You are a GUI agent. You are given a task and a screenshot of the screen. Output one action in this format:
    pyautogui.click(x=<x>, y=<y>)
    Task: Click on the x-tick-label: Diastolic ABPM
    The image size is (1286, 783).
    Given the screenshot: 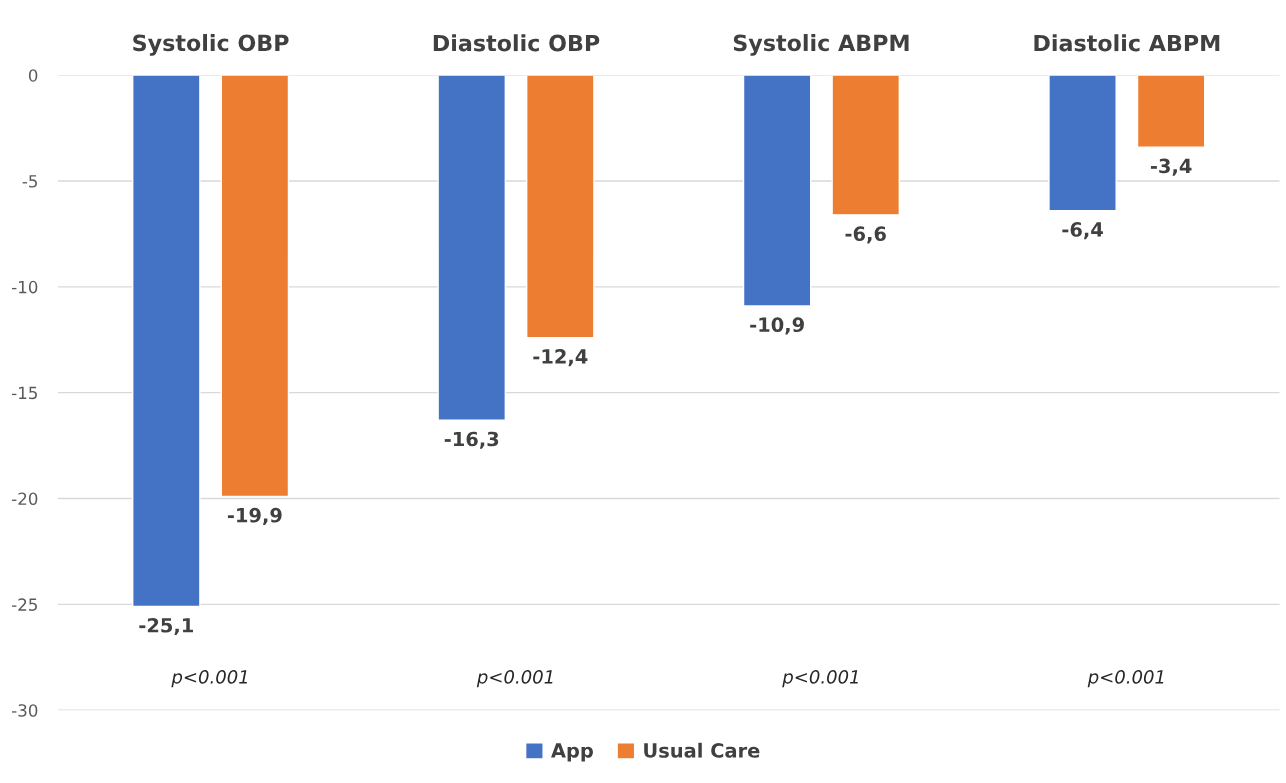 What is the action you would take?
    pyautogui.click(x=1127, y=43)
    